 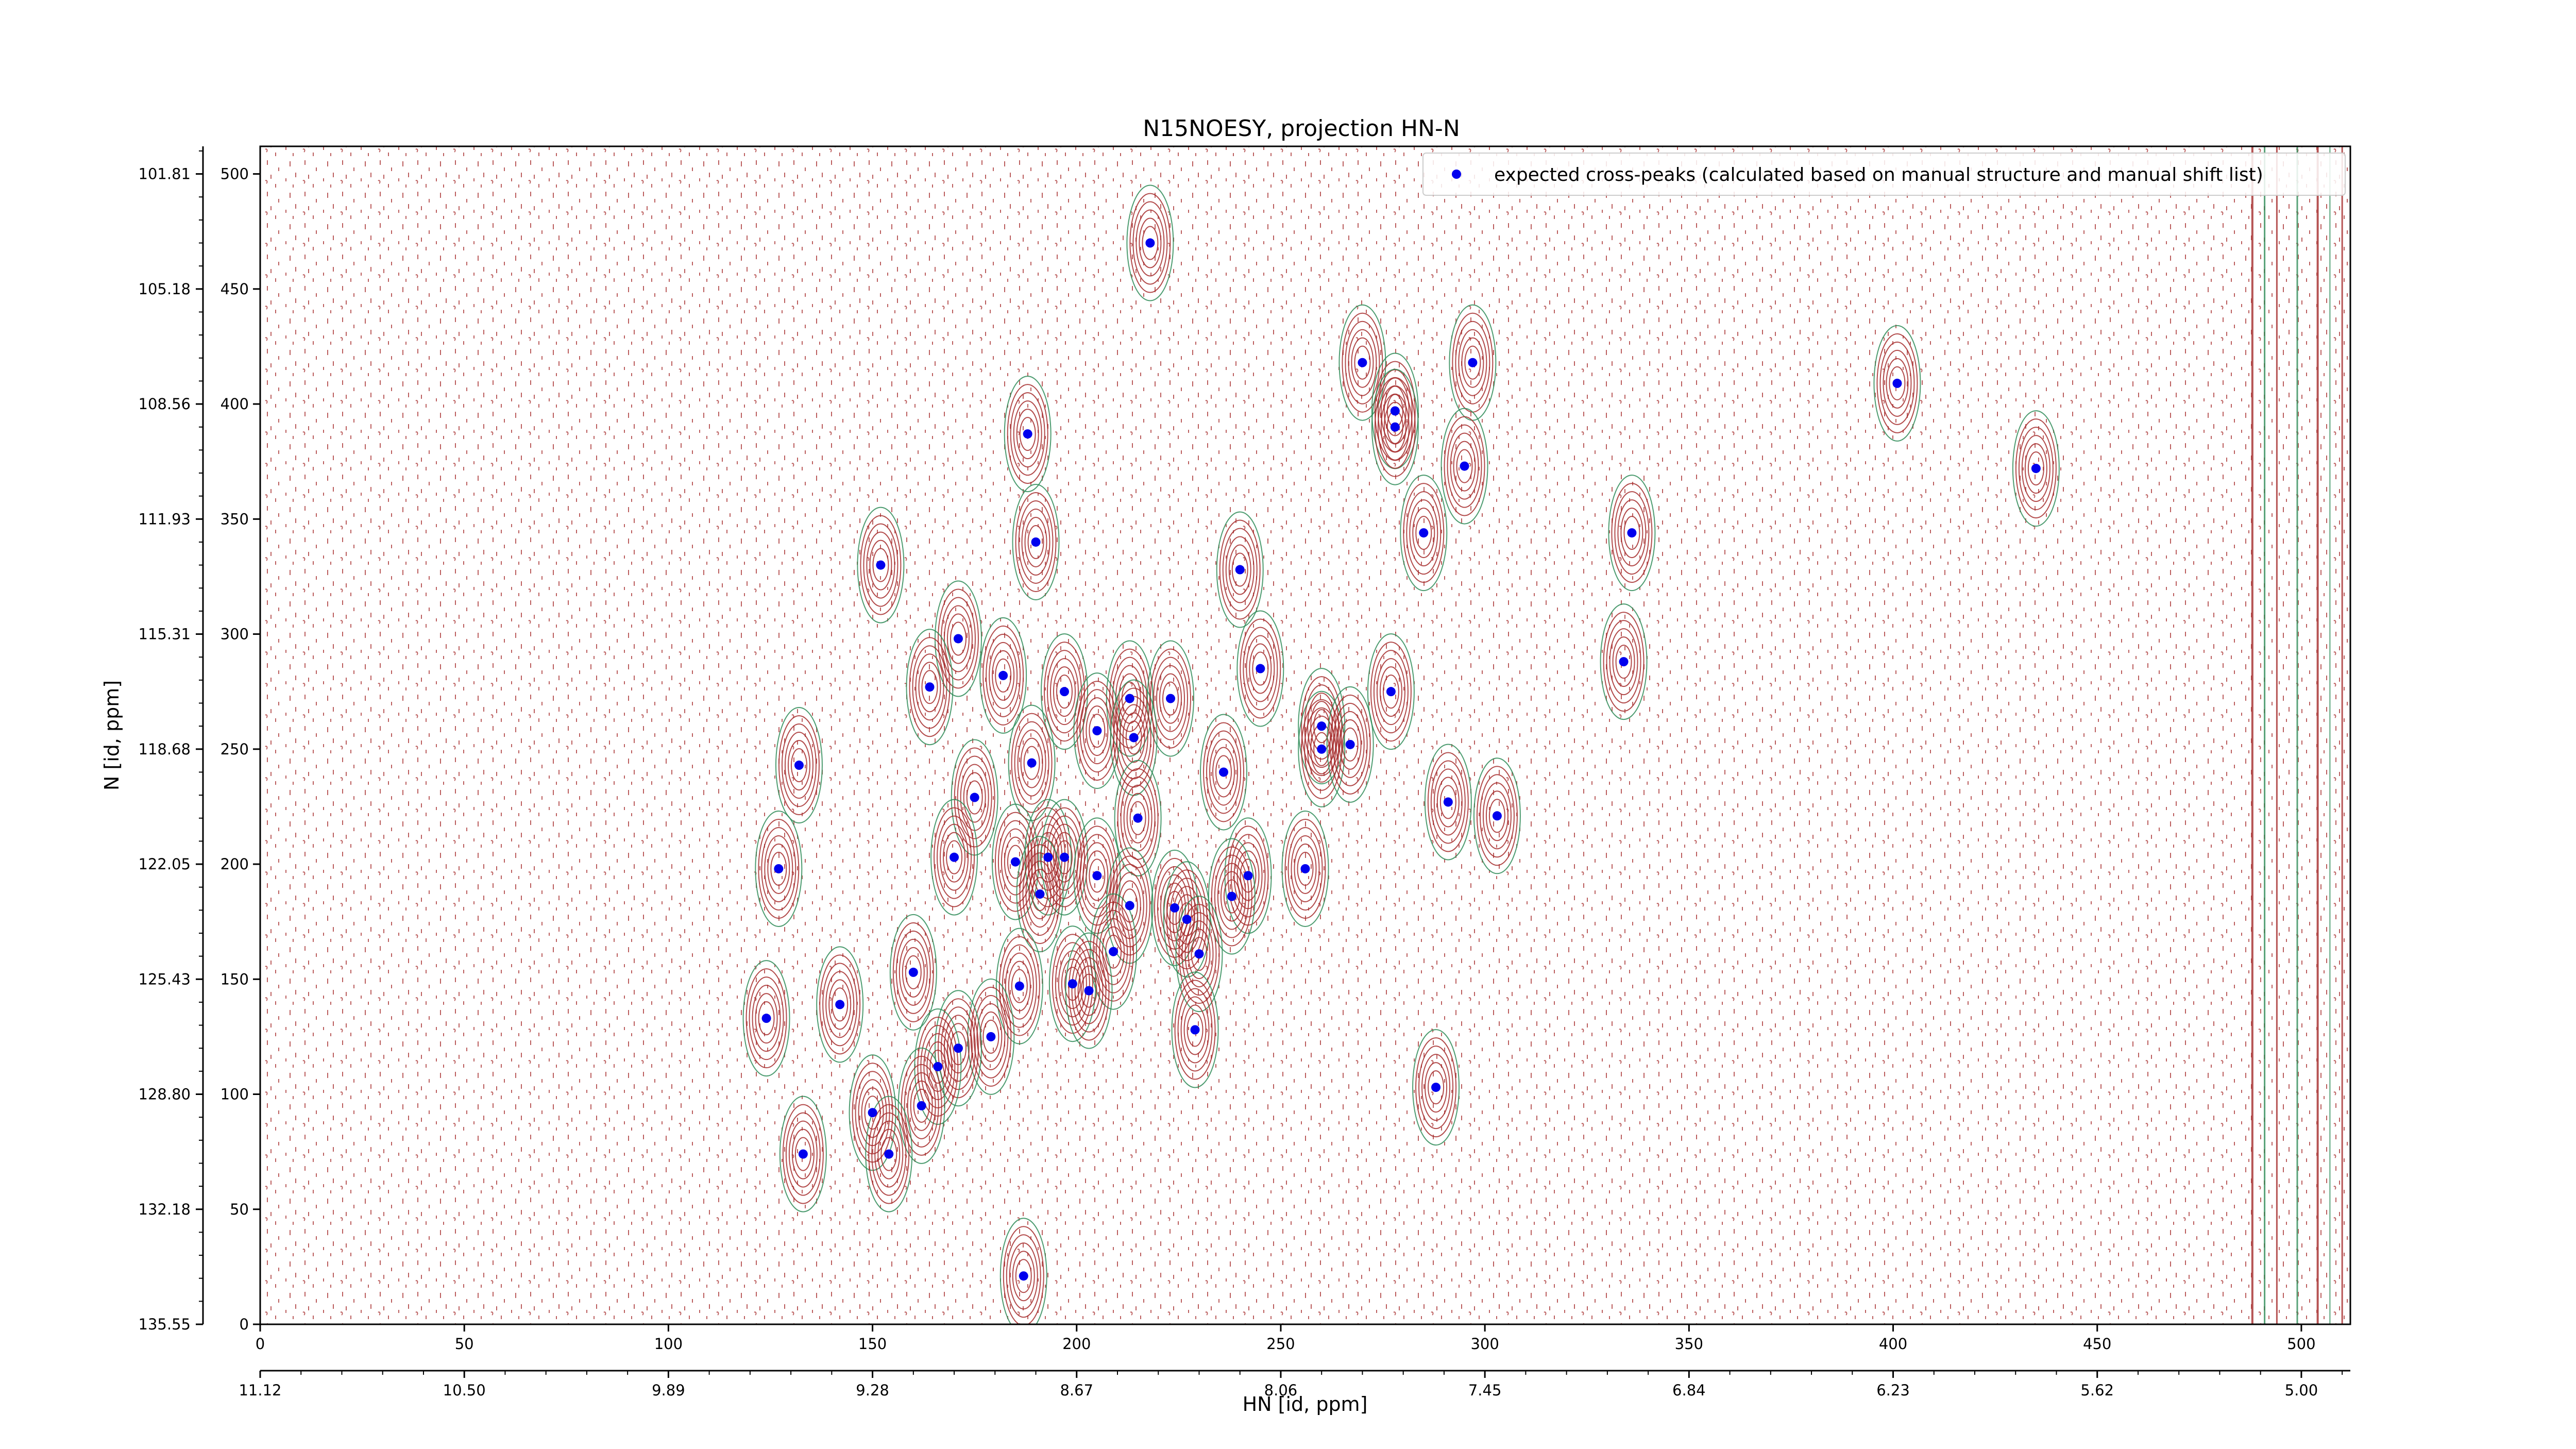 What do you see at coordinates (165, 1324) in the screenshot?
I see `y-tick-label-ppm: 135.55` at bounding box center [165, 1324].